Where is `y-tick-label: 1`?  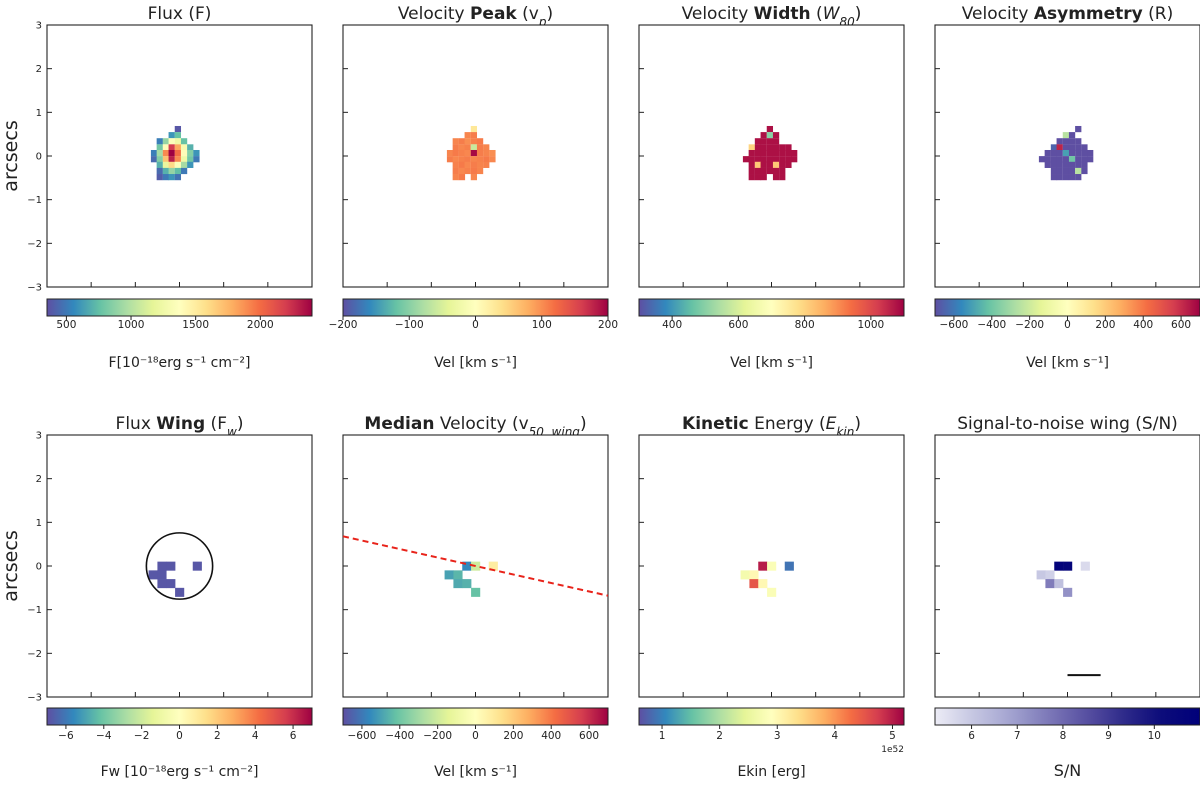
y-tick-label: 1 is located at coordinates (39, 523).